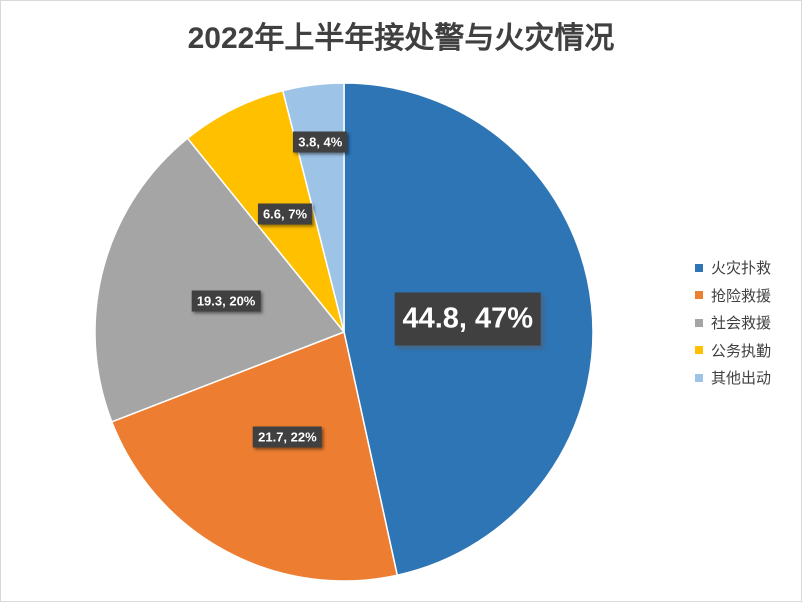 The width and height of the screenshot is (802, 602). I want to click on data-label-official-duty: 6.6, 7%, so click(285, 214).